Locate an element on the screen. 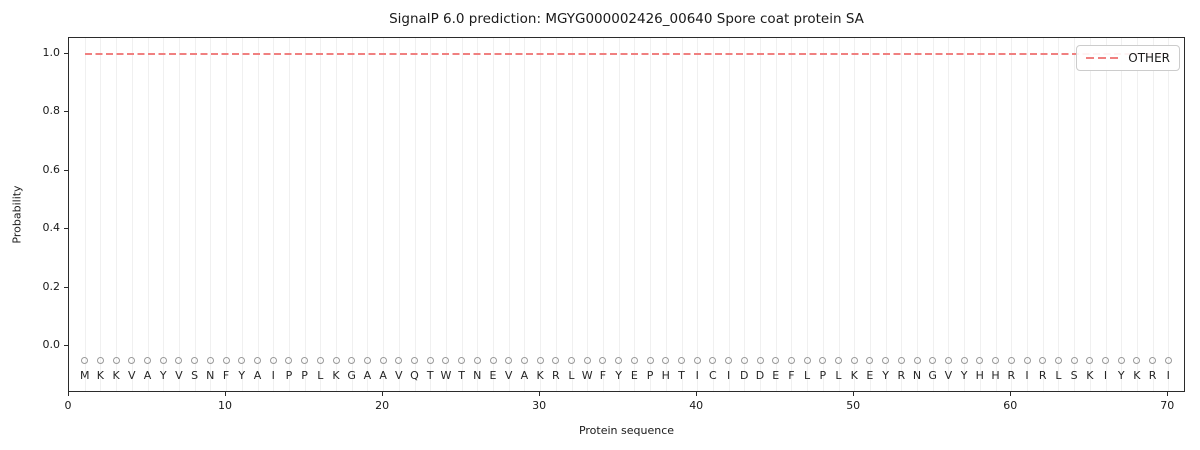 Image resolution: width=1200 pixels, height=450 pixels. y-tick-label: 0.6 is located at coordinates (51, 169).